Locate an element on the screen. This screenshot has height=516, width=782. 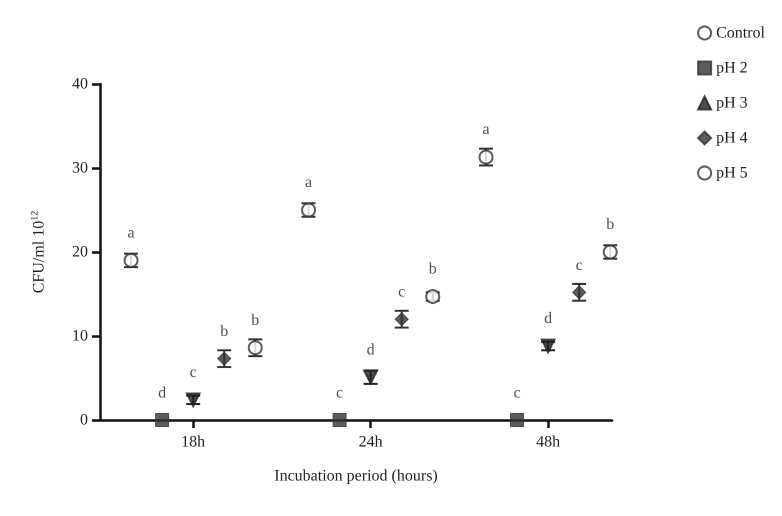
legend-label: pH 3 is located at coordinates (732, 103).